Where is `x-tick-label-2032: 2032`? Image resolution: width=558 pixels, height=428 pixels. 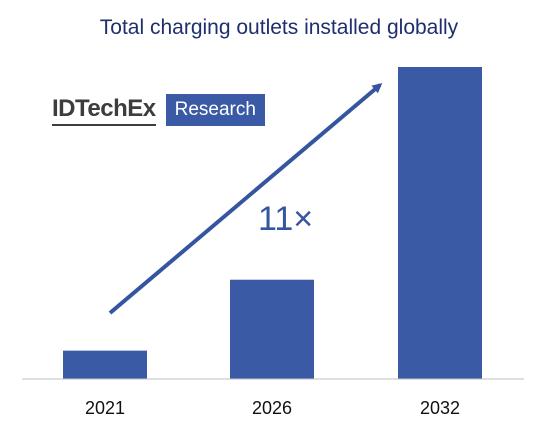 x-tick-label-2032: 2032 is located at coordinates (440, 408).